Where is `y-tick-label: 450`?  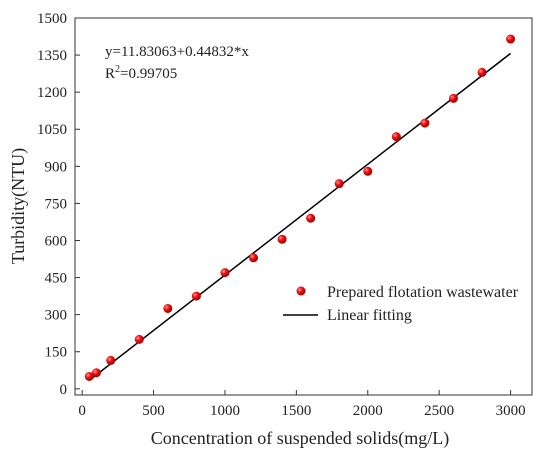 y-tick-label: 450 is located at coordinates (56, 279).